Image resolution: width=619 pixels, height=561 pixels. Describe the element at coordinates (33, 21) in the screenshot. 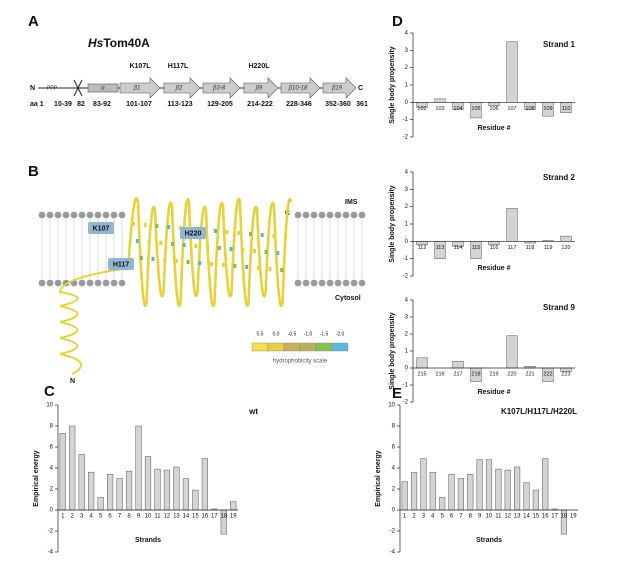

I see `panel-label: A` at that location.